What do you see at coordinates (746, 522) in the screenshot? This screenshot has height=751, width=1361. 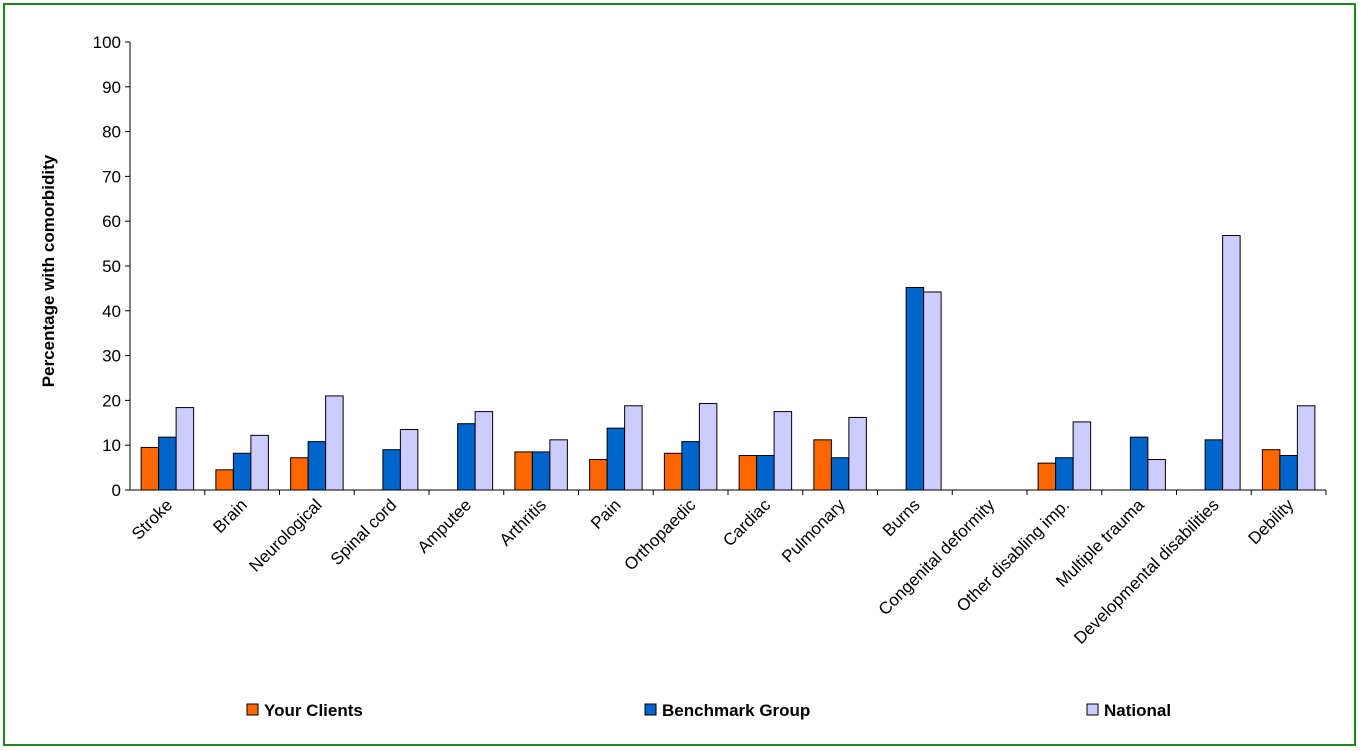 I see `category-label: Cardiac` at bounding box center [746, 522].